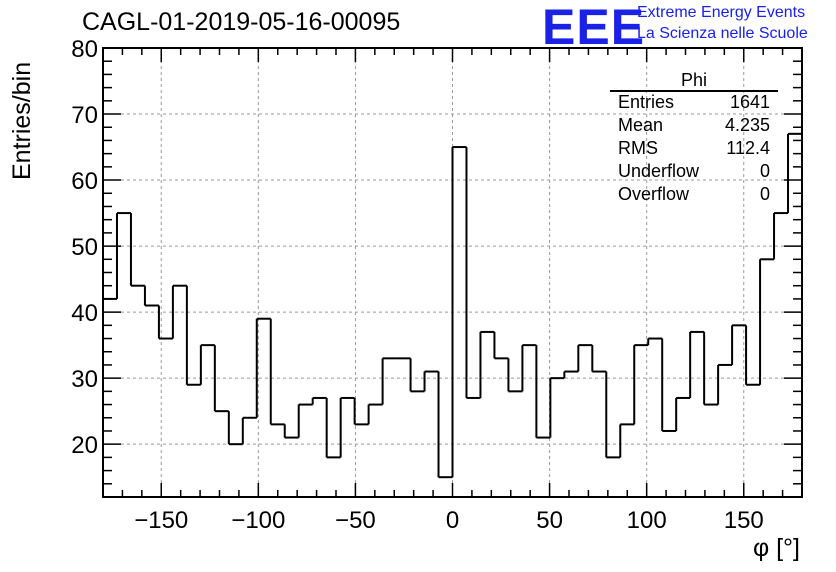 The width and height of the screenshot is (836, 572). What do you see at coordinates (659, 171) in the screenshot?
I see `stats-label-underflow: Underflow` at bounding box center [659, 171].